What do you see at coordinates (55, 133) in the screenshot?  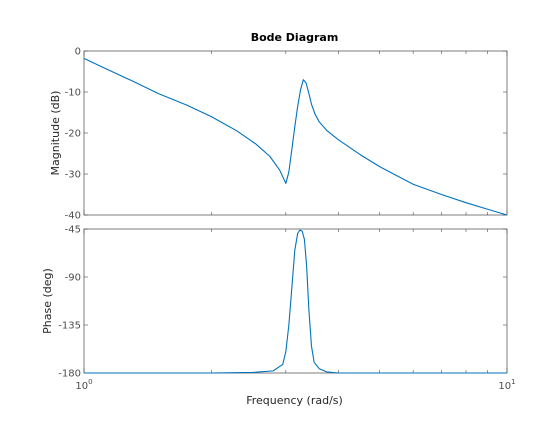 I see `magnitude-ylabel: Magnitude (dB)` at bounding box center [55, 133].